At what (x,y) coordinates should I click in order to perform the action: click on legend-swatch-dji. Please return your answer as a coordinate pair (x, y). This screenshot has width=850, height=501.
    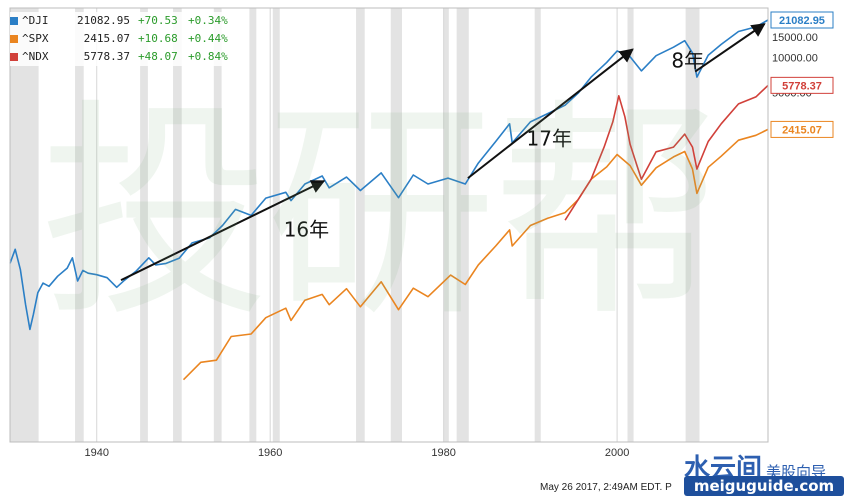
    Looking at the image, I should click on (14, 21).